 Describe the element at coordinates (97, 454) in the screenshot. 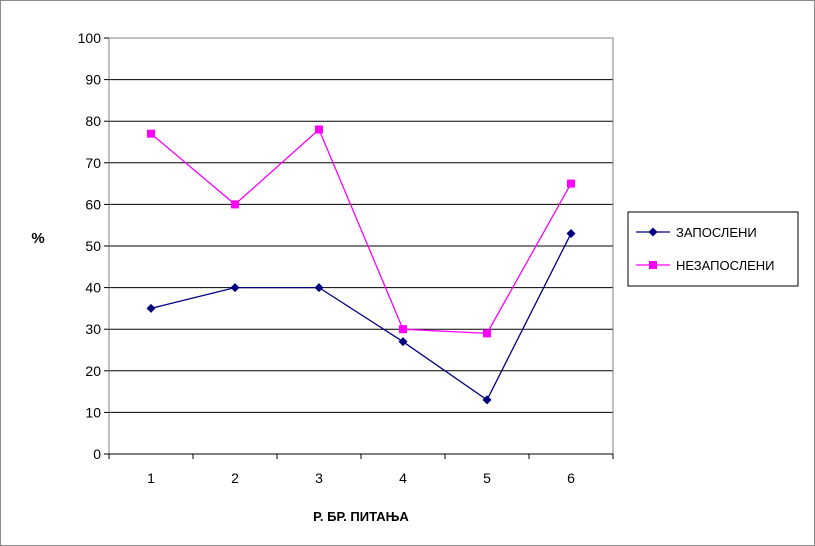

I see `y-tick-label: 0` at that location.